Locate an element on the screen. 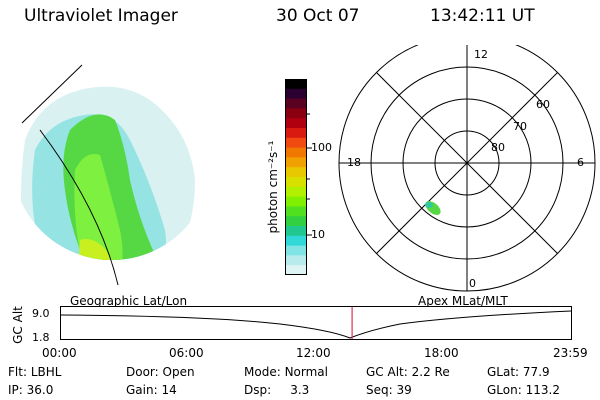  polar-panel-label: Apex MLat/MLT is located at coordinates (463, 301).